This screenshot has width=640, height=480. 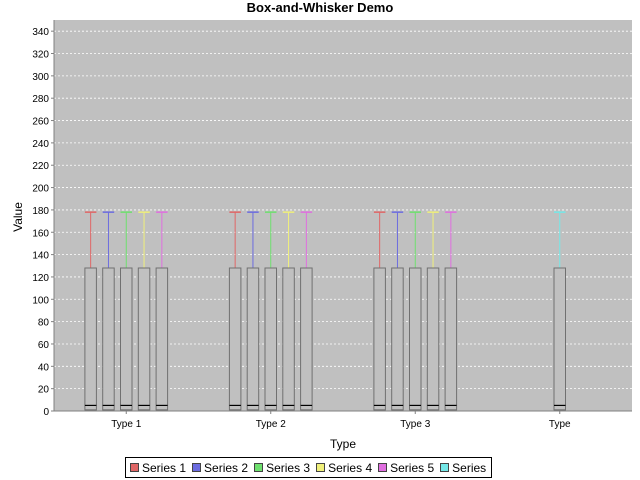 I want to click on y-tick-label: 240, so click(x=40, y=144).